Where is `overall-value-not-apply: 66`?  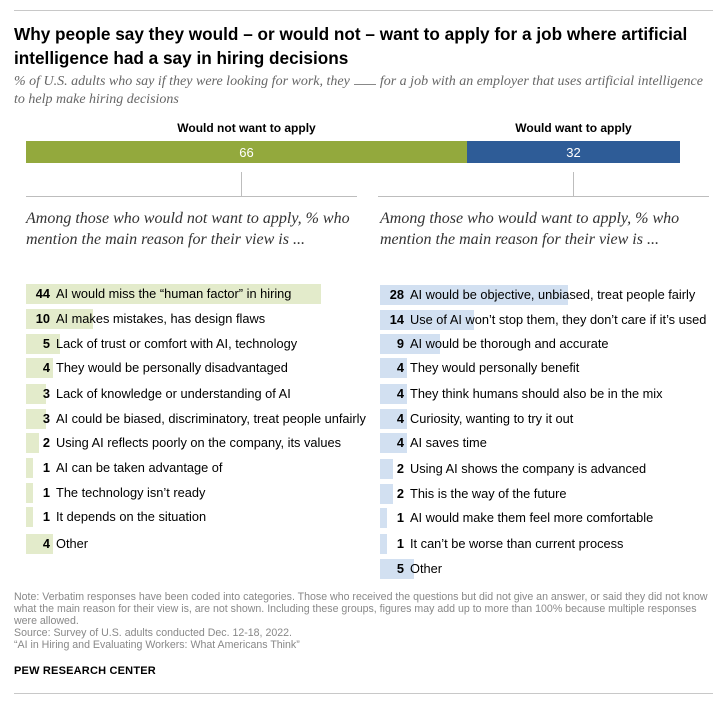
overall-value-not-apply: 66 is located at coordinates (246, 152).